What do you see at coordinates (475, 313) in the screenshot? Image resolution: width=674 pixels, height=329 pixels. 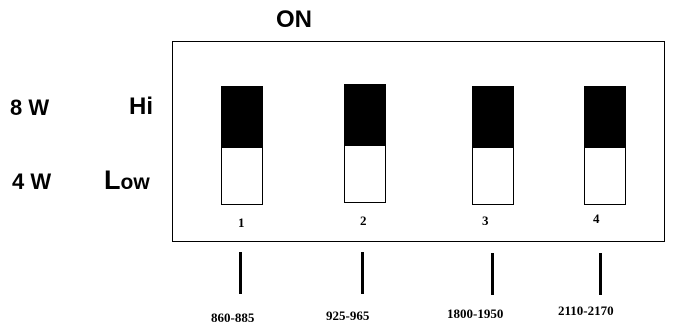 I see `dip-switch-3-band: 1800-1950` at bounding box center [475, 313].